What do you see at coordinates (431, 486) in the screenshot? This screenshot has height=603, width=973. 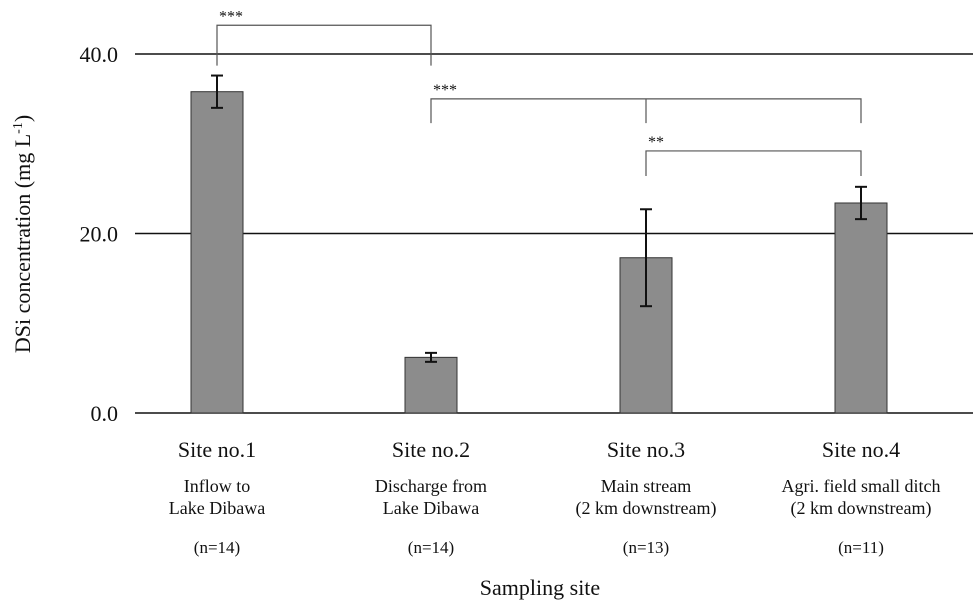 I see `site-description-line-1: Discharge from` at bounding box center [431, 486].